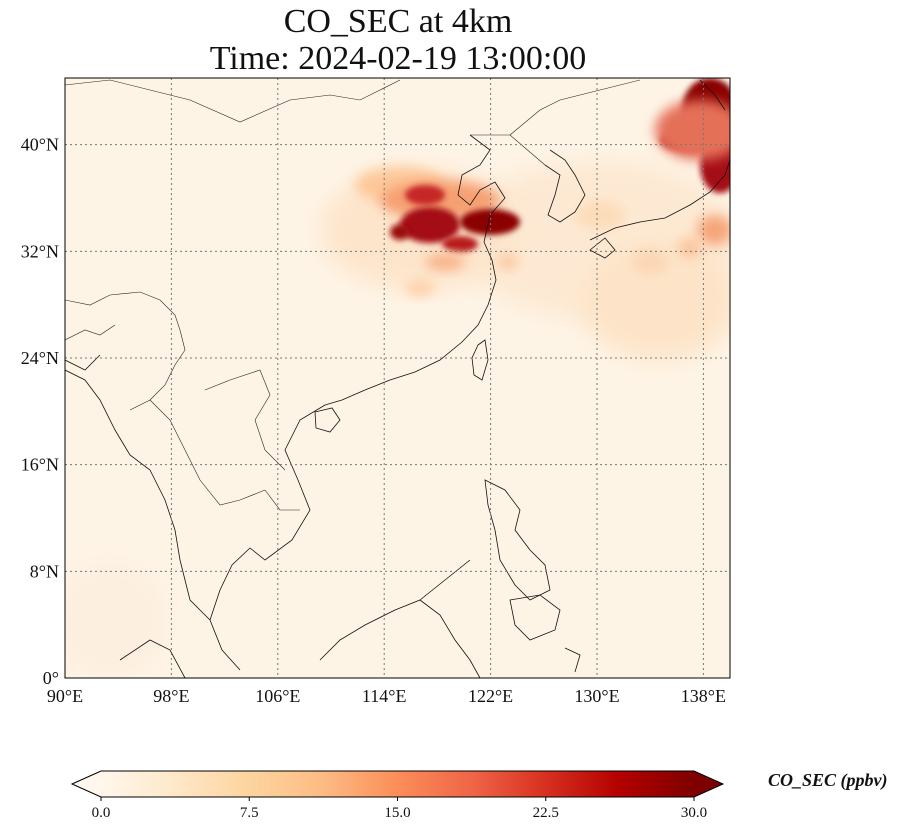 The width and height of the screenshot is (916, 836). What do you see at coordinates (40, 358) in the screenshot?
I see `y-tick-label: 24°N` at bounding box center [40, 358].